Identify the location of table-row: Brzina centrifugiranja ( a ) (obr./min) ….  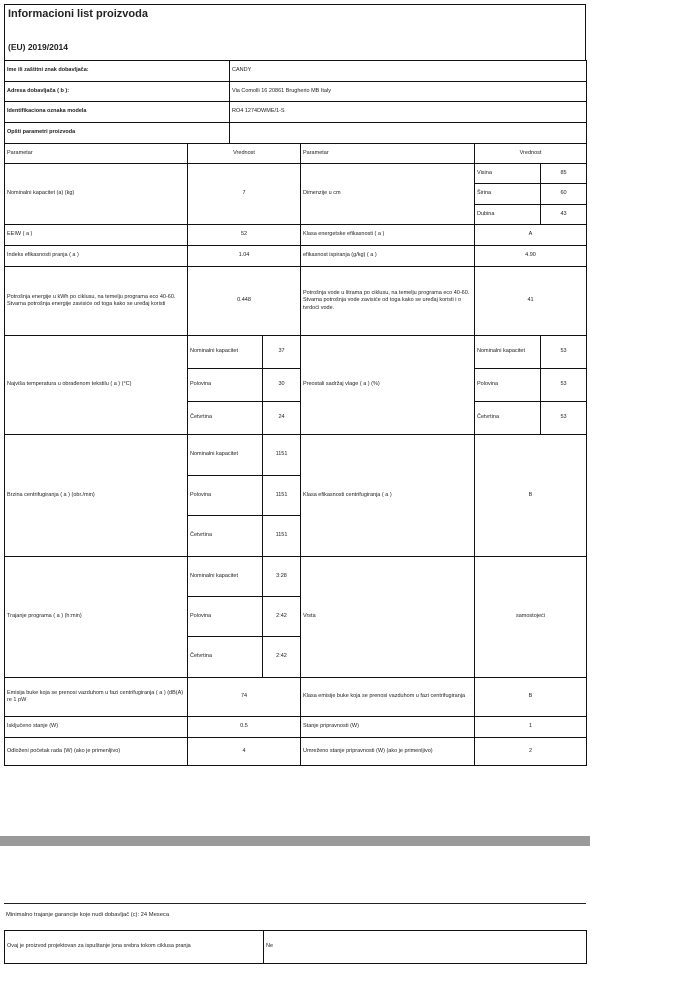
(295, 495).